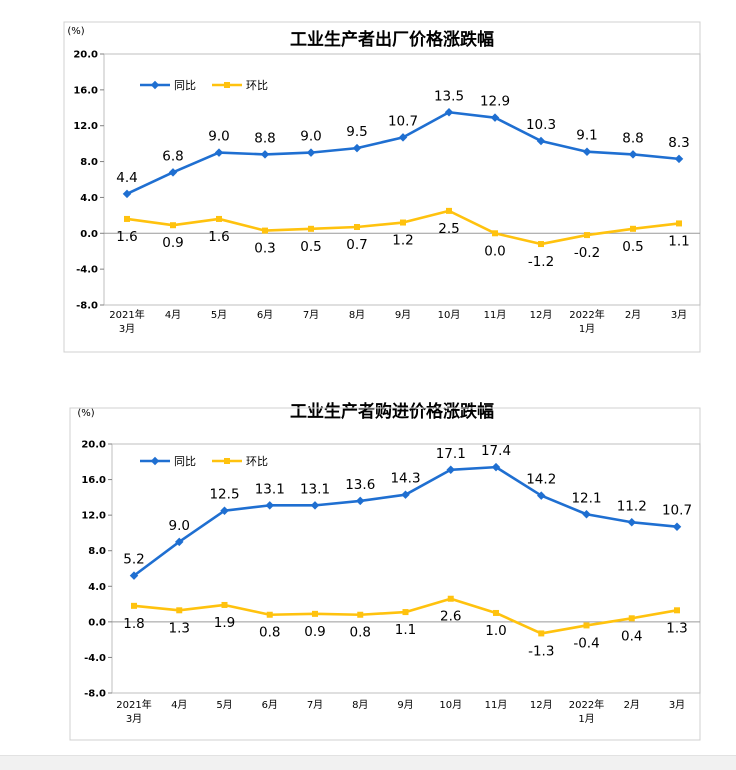 This screenshot has height=770, width=736. I want to click on mom-data-label: 1.2, so click(402, 241).